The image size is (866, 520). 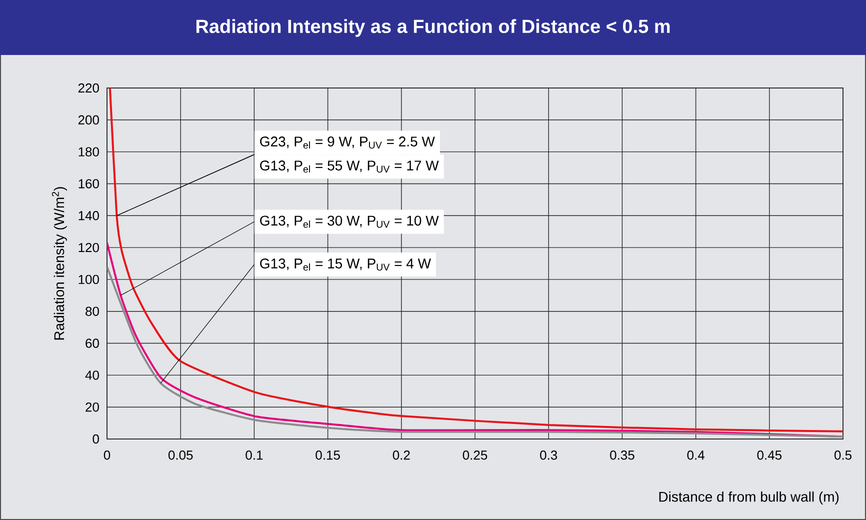 What do you see at coordinates (549, 455) in the screenshot?
I see `x-tick-label: 0.3` at bounding box center [549, 455].